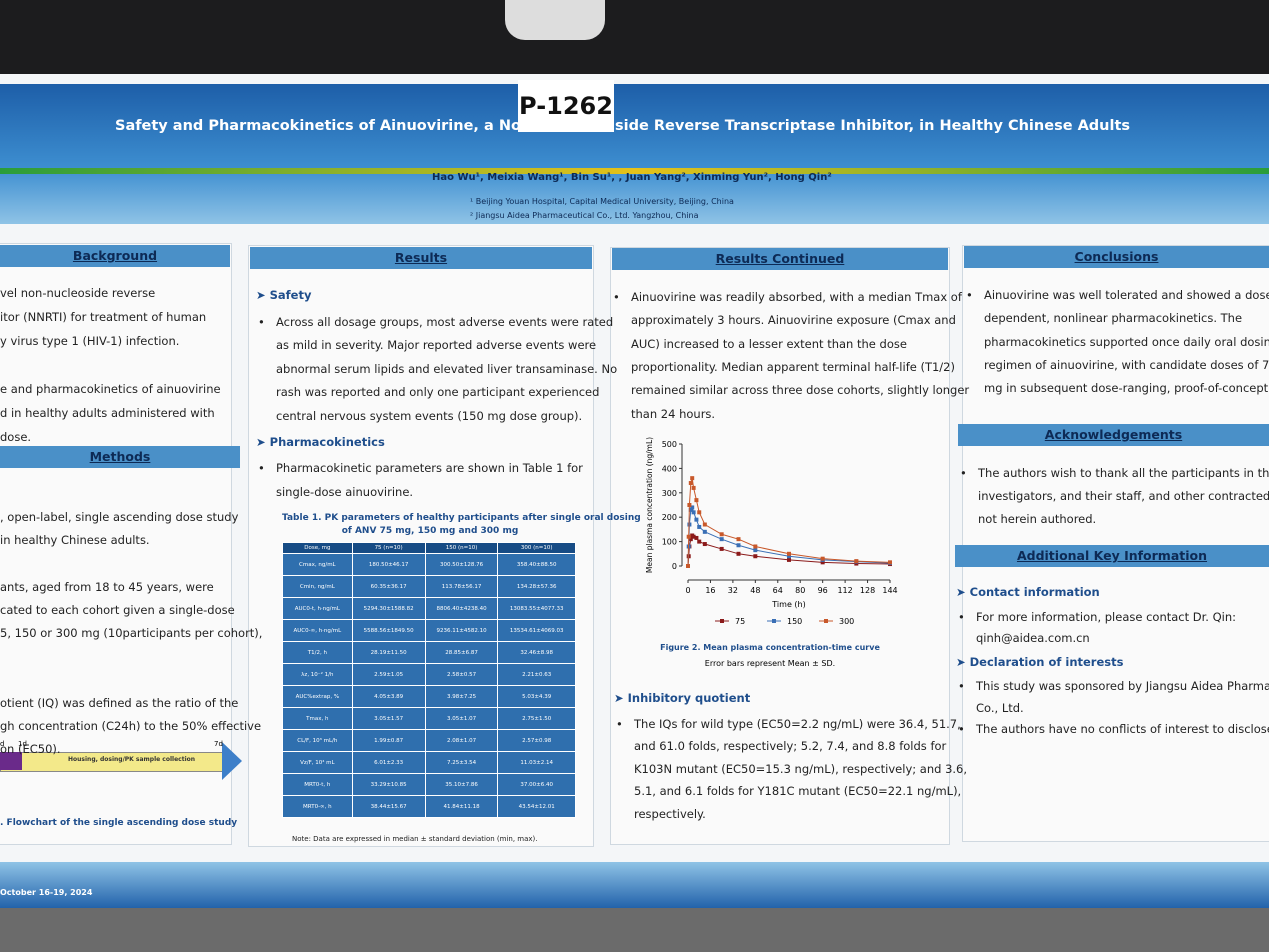  I want to click on footer-date: October 16-19, 2024, so click(46, 892).